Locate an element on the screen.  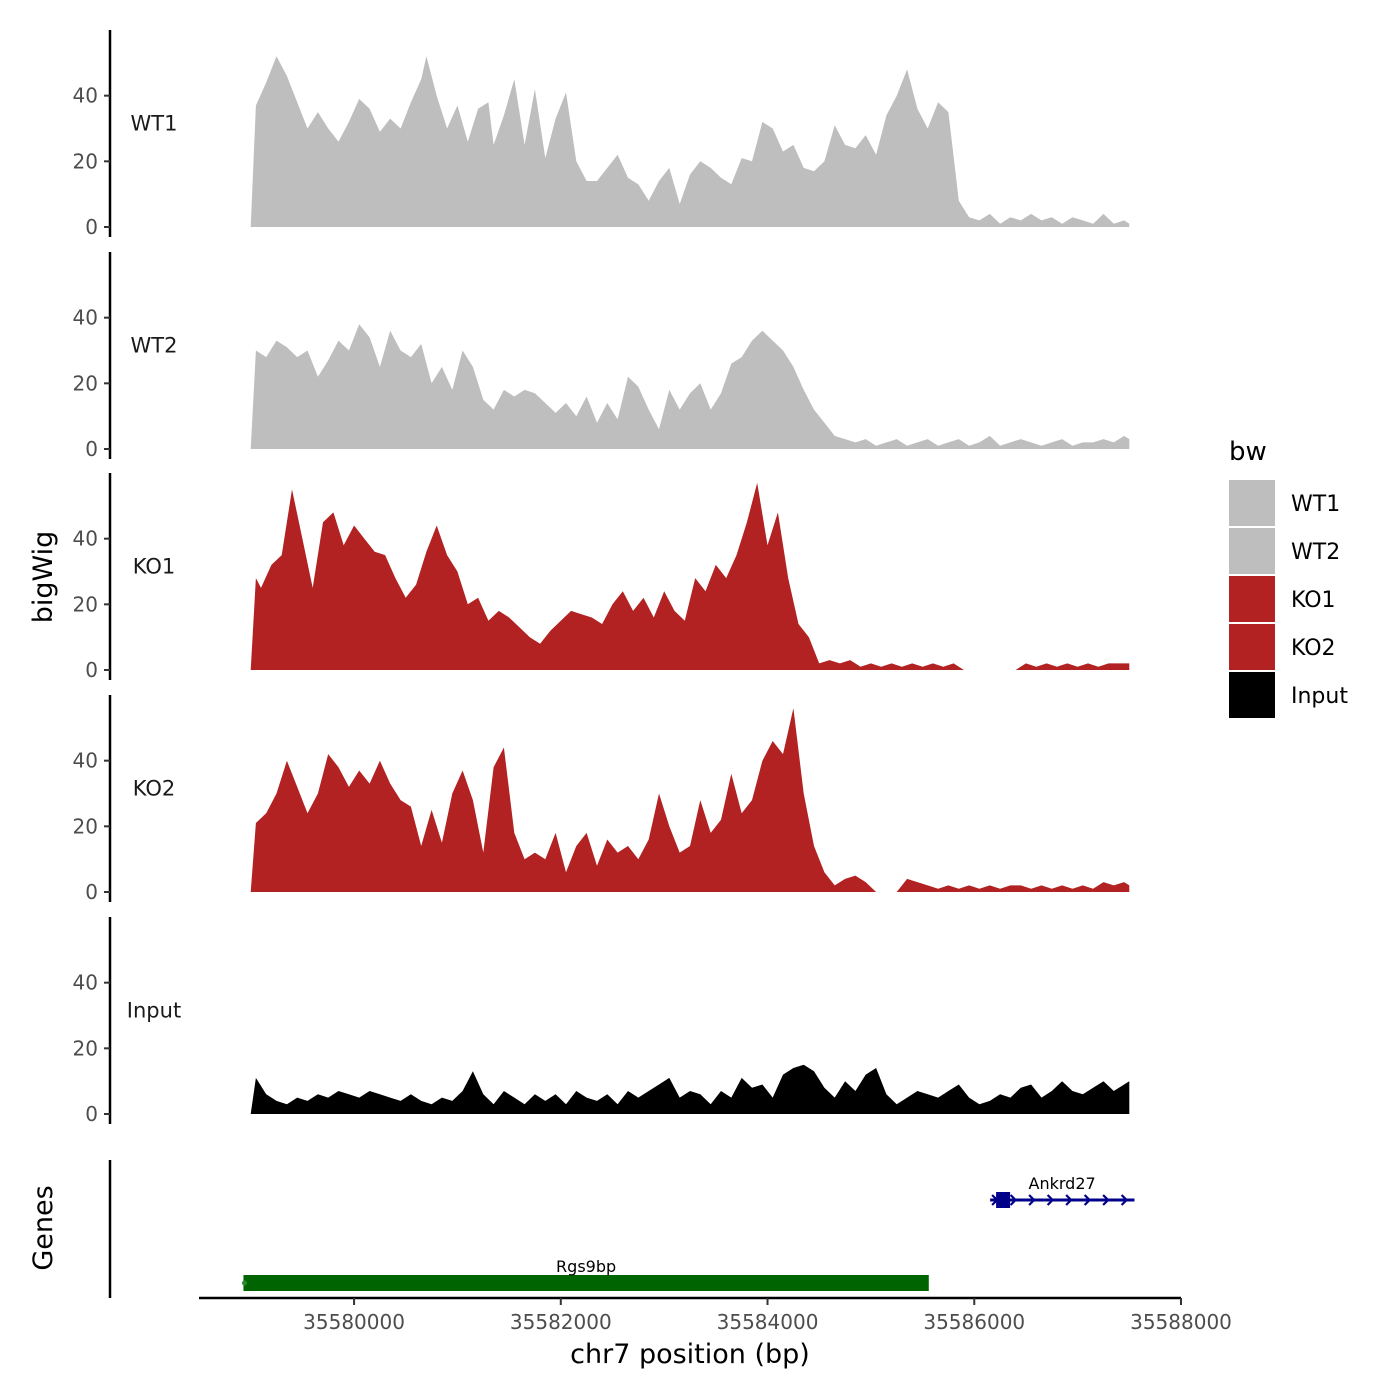
legend: bw WT1 WT2 KO1 KO2 Input is located at coordinates (1288, 577).